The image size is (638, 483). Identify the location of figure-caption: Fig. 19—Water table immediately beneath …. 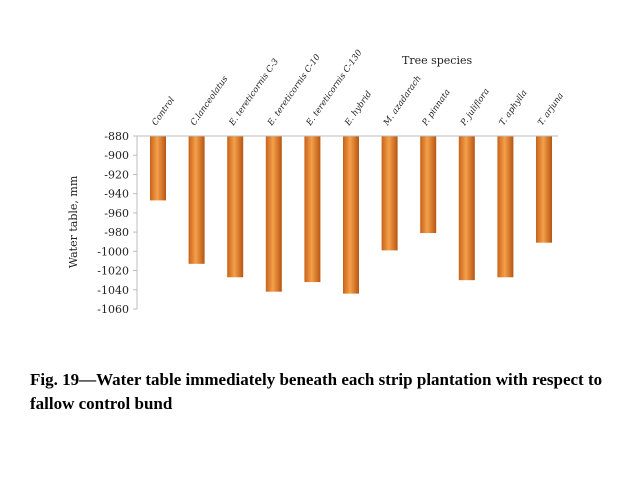
(316, 391).